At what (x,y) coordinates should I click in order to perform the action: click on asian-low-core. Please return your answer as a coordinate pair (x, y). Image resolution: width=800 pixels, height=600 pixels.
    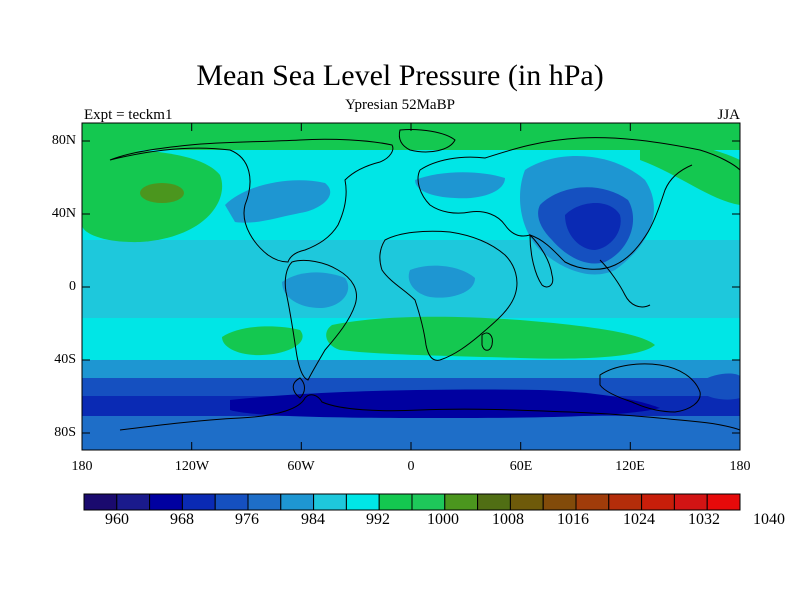
    Looking at the image, I should click on (593, 226).